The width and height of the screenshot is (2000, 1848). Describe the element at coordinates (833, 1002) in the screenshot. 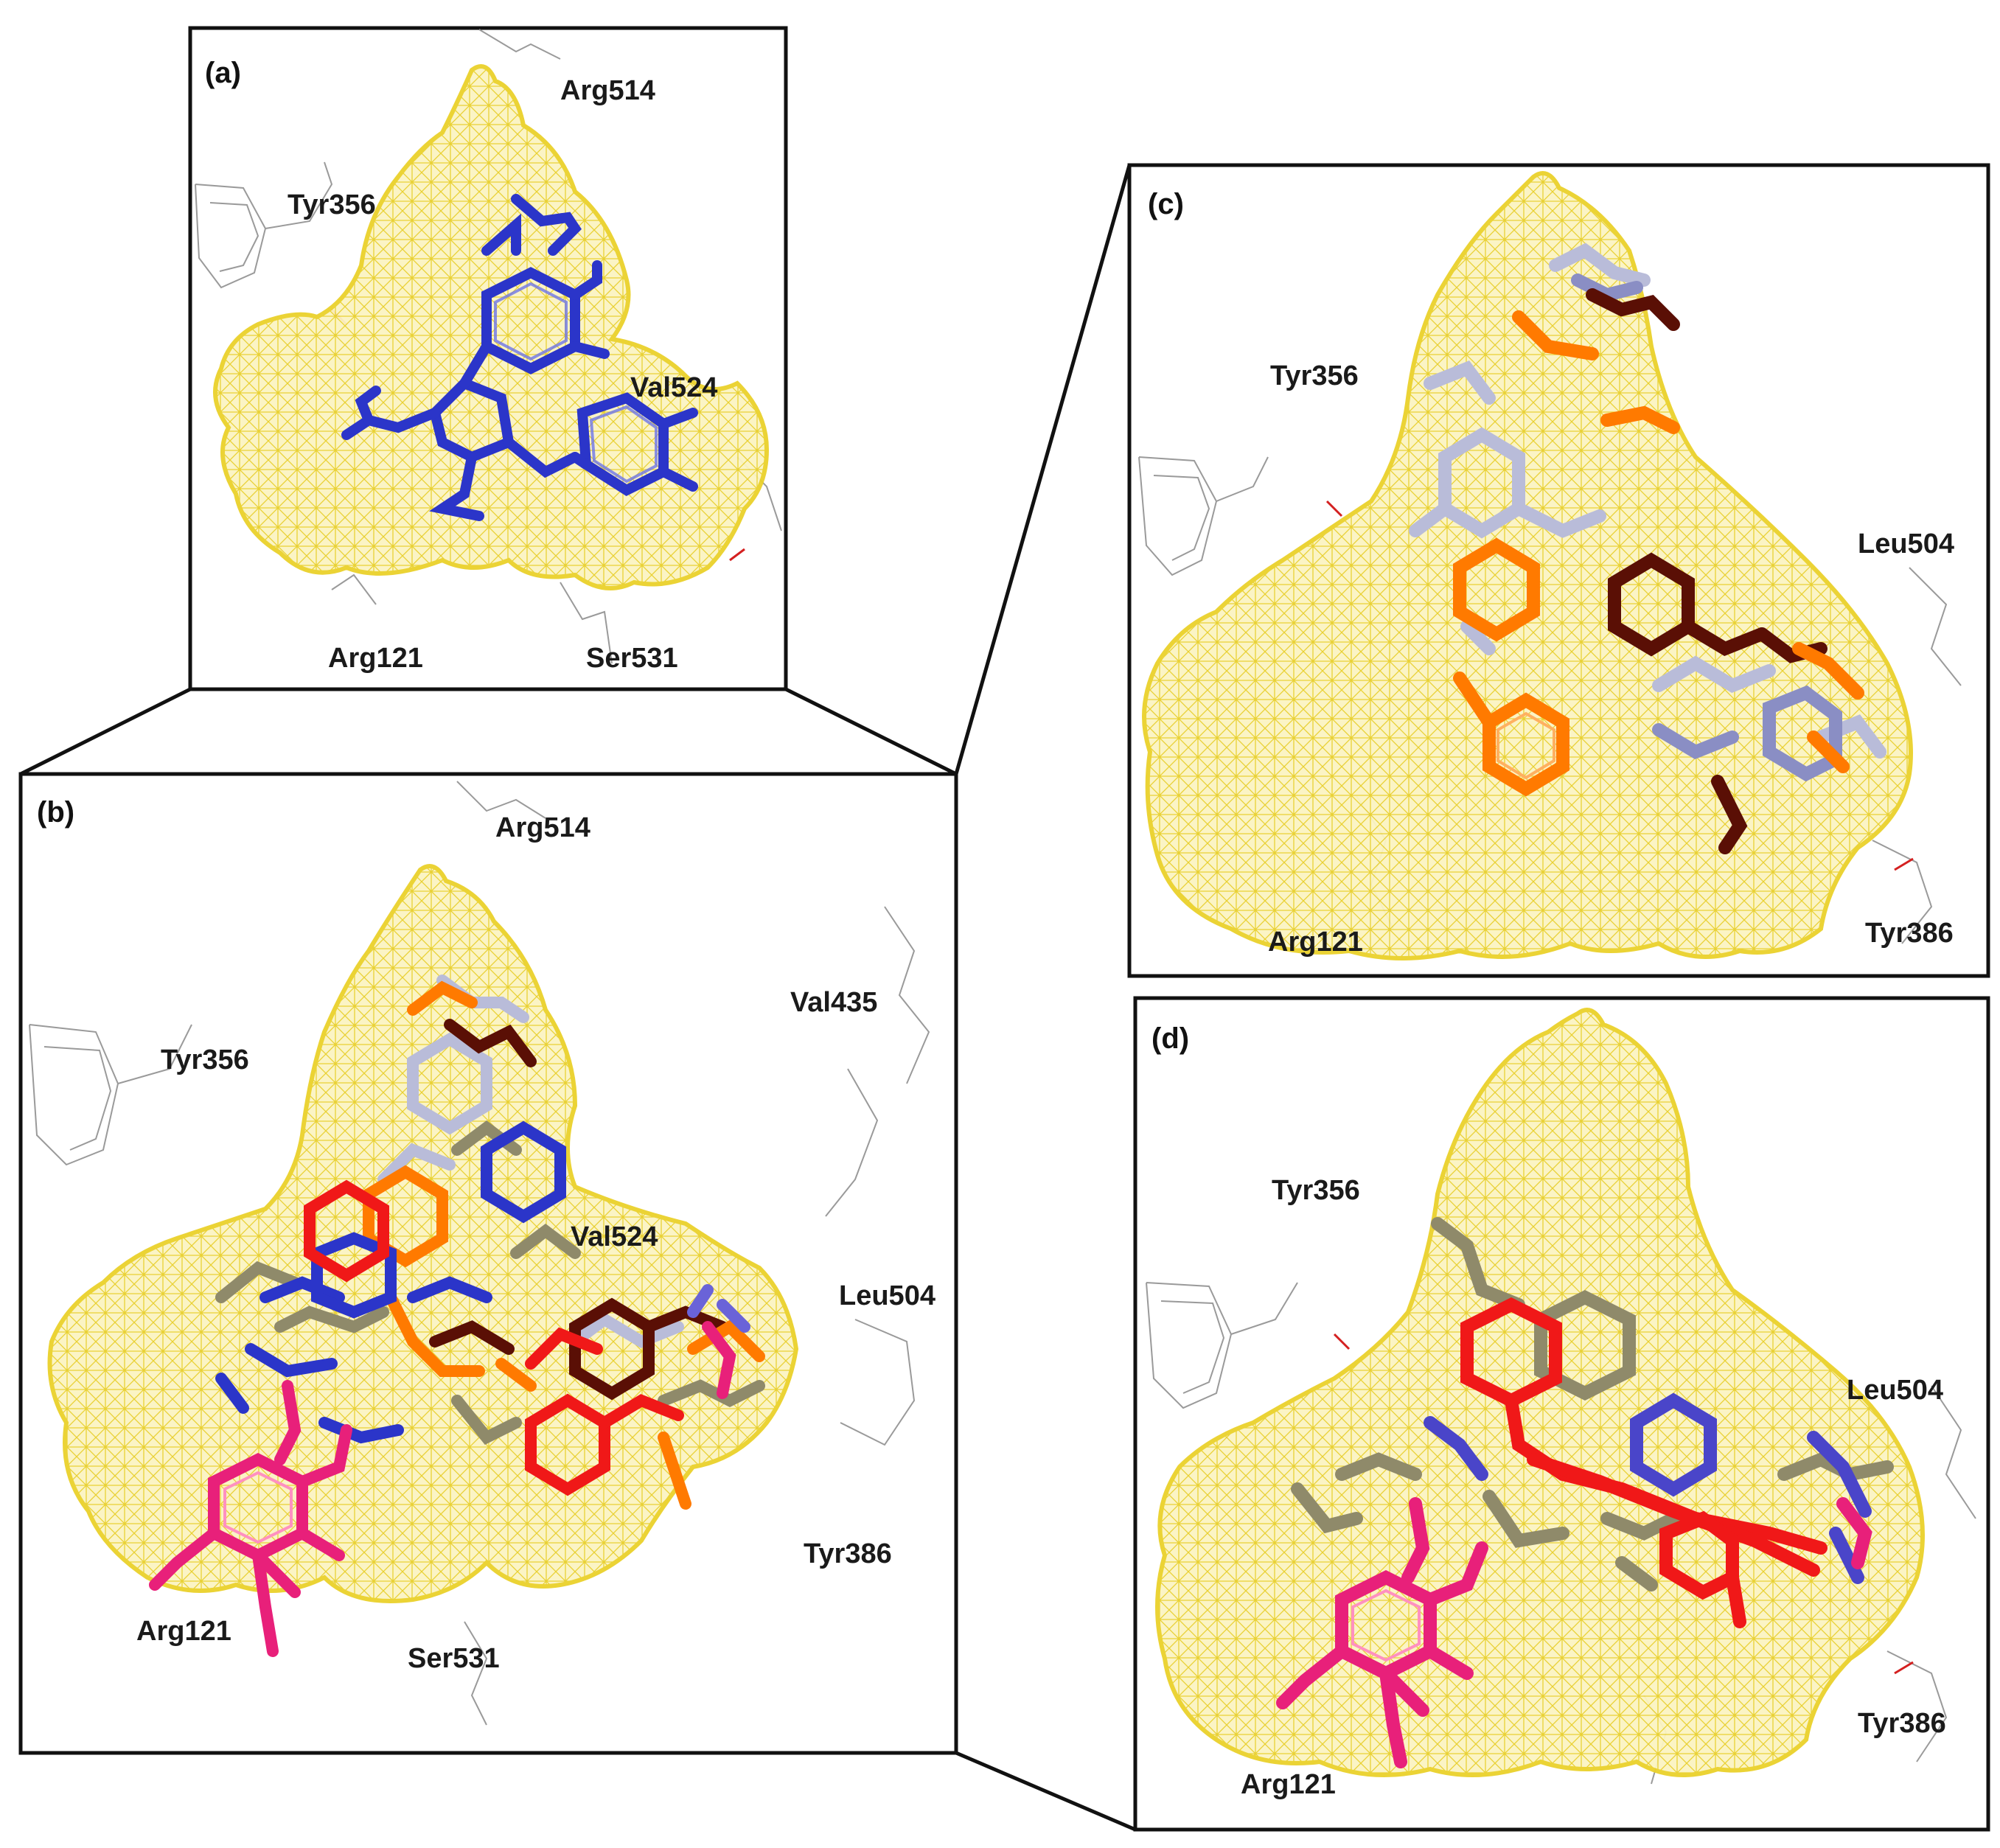

I see `residue-label: Val435` at that location.